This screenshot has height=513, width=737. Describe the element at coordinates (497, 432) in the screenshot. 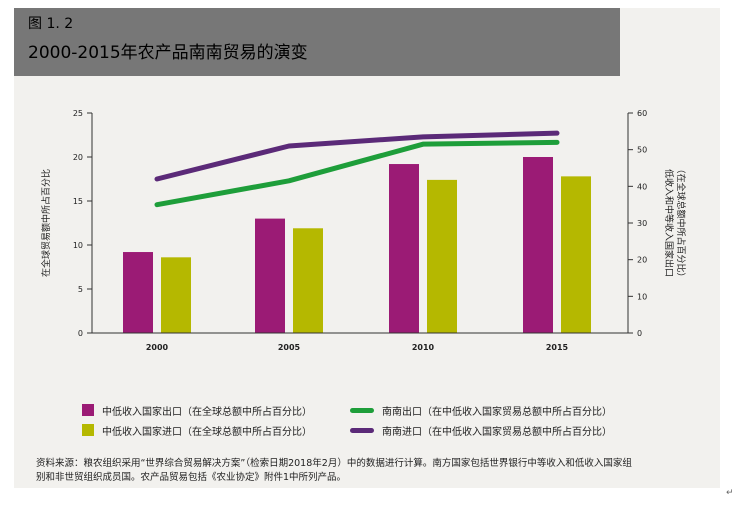

I see `legend-label-ss-import-line: 南南进口（在中低收入国家贸易总额中所占百分比）` at that location.